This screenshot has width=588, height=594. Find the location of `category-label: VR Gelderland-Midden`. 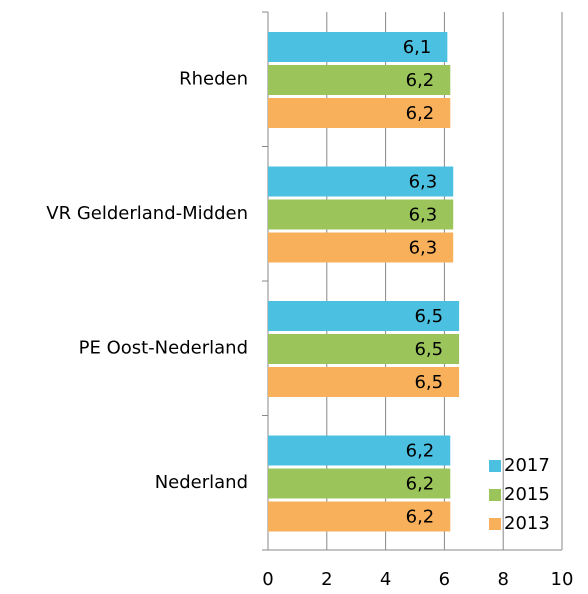

category-label: VR Gelderland-Midden is located at coordinates (147, 213).